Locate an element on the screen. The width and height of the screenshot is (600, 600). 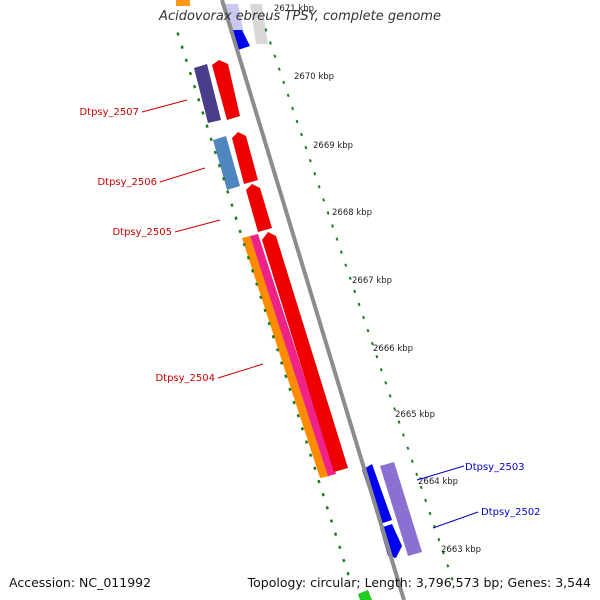
tick-label-2670: 2670 kbp is located at coordinates (314, 77).